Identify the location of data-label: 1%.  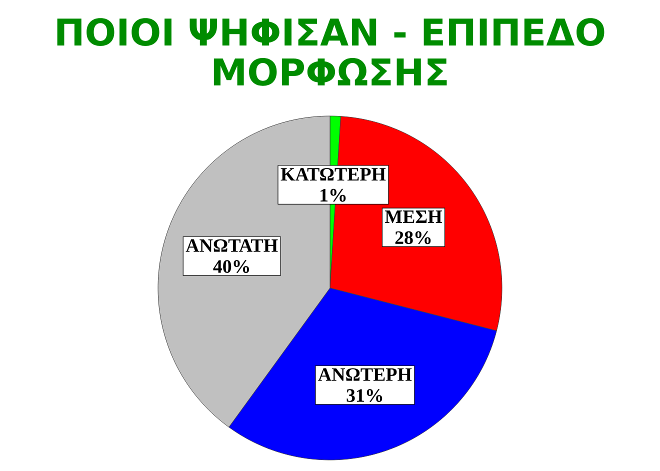
(333, 195).